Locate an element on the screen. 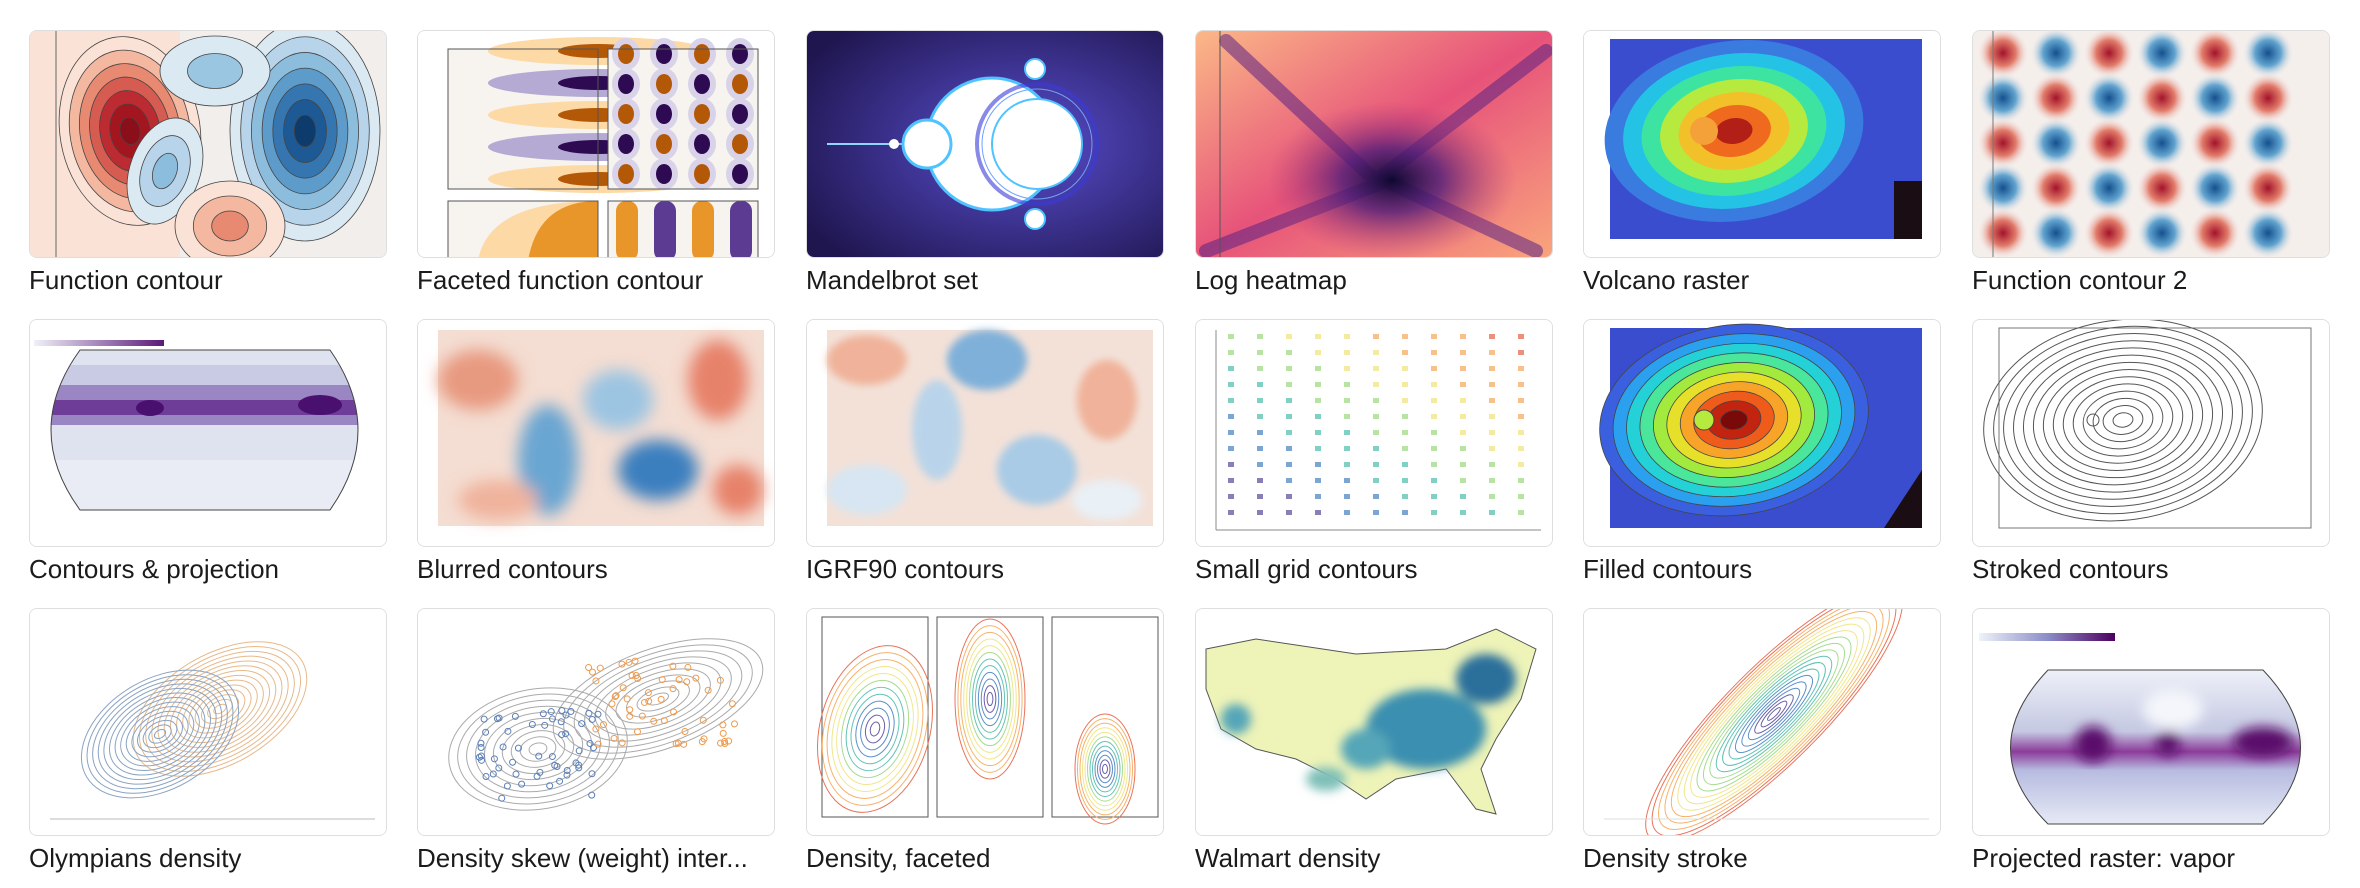 The height and width of the screenshot is (888, 2360). gallery-card-mandelbrot: Mandelbrot set is located at coordinates (985, 163).